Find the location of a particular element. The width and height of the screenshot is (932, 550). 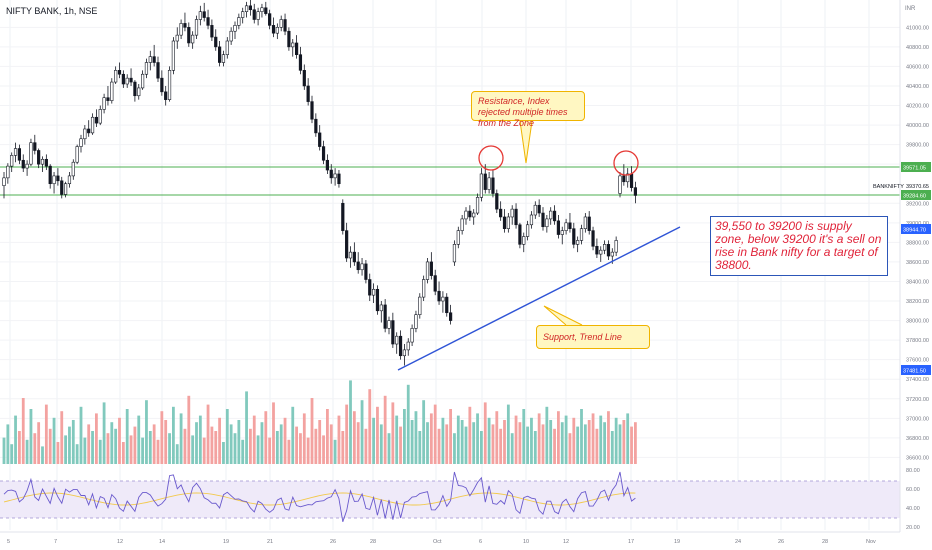

price-tick-label: 37400.00 is located at coordinates (917, 380).